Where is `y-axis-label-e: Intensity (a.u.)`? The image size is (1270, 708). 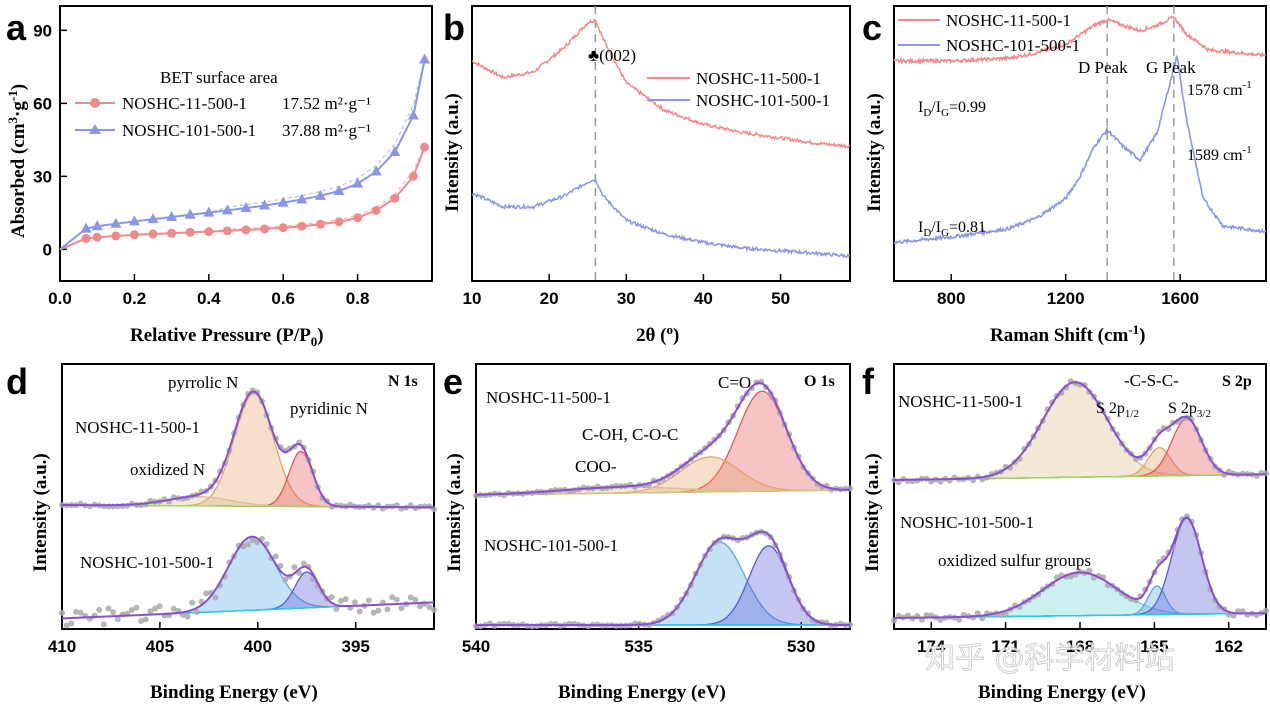 y-axis-label-e: Intensity (a.u.) is located at coordinates (454, 512).